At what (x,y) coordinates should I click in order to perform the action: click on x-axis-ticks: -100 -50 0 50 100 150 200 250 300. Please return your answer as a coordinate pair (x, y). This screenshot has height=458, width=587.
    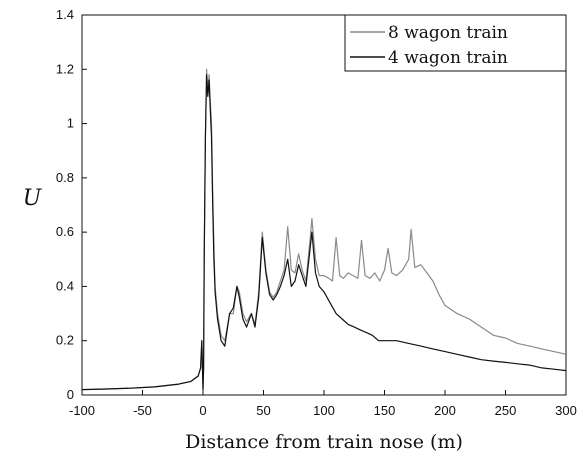
    Looking at the image, I should click on (323, 404).